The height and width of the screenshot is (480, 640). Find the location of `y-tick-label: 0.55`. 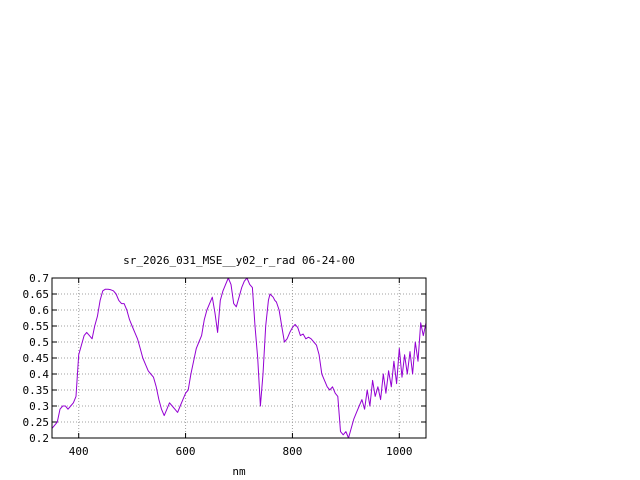

y-tick-label: 0.55 is located at coordinates (36, 326).